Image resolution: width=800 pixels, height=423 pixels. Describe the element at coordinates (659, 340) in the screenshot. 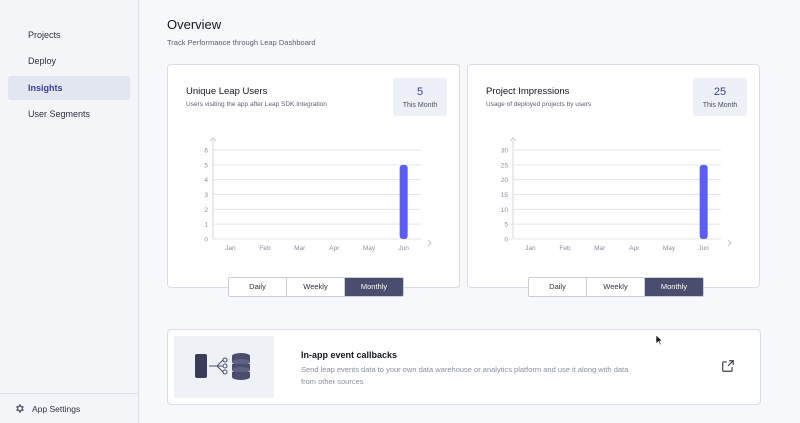

I see `mouse-cursor-icon` at that location.